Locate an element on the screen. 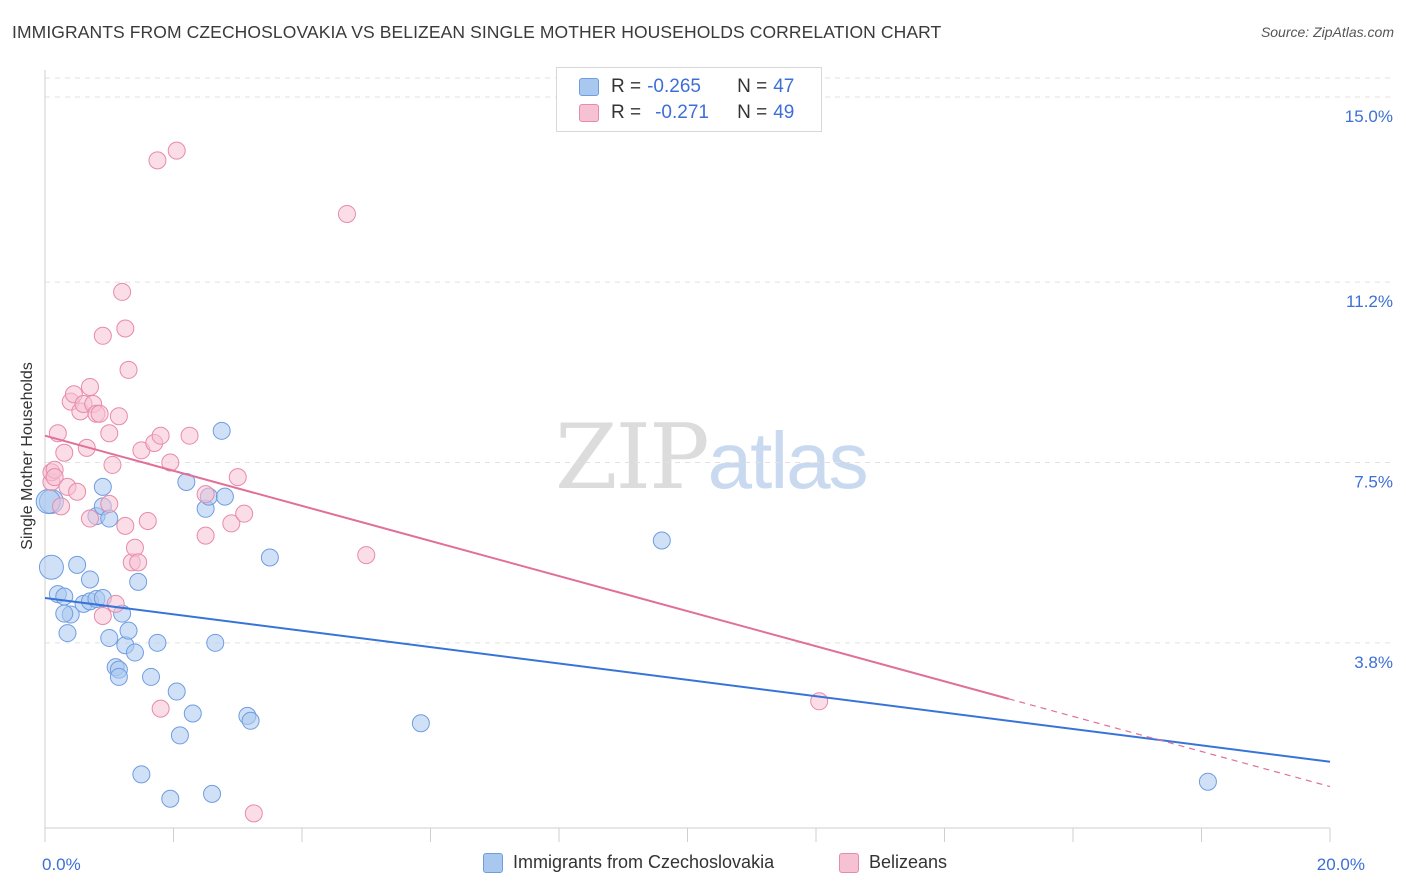  czech-swatch is located at coordinates (589, 87).